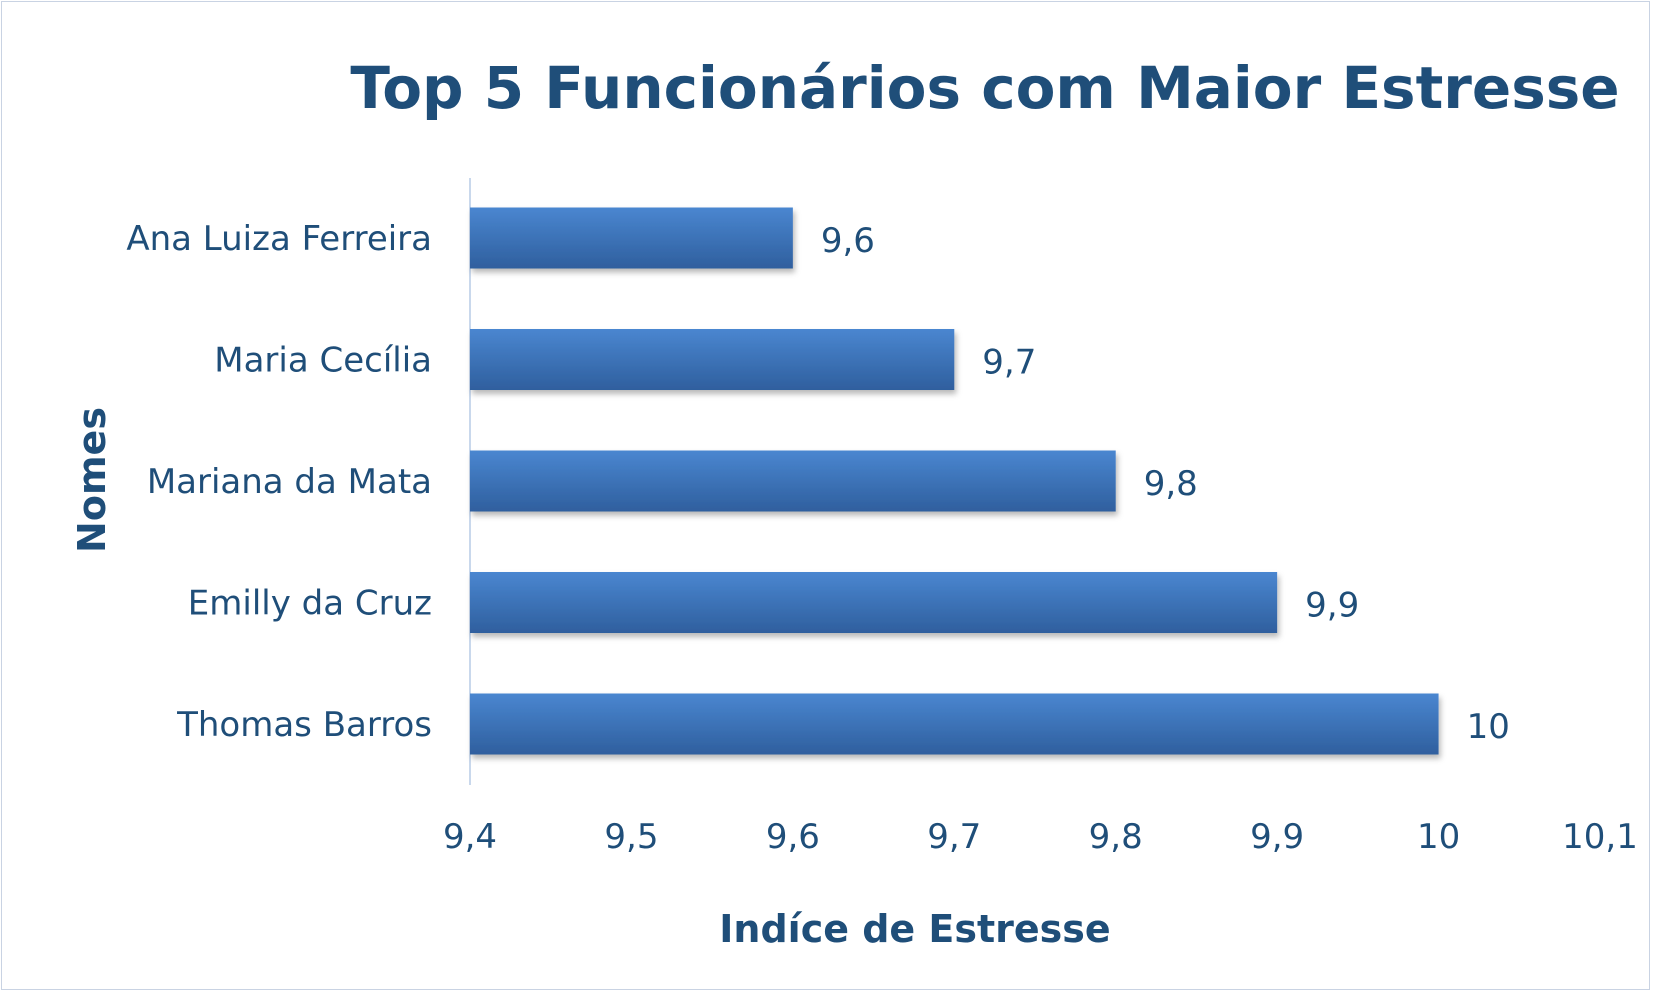 The height and width of the screenshot is (993, 1653). Describe the element at coordinates (1040, 837) in the screenshot. I see `x-tick-labels: 9,4 9,5 9,6 9,7 9,8 9,9 10 10,1` at that location.